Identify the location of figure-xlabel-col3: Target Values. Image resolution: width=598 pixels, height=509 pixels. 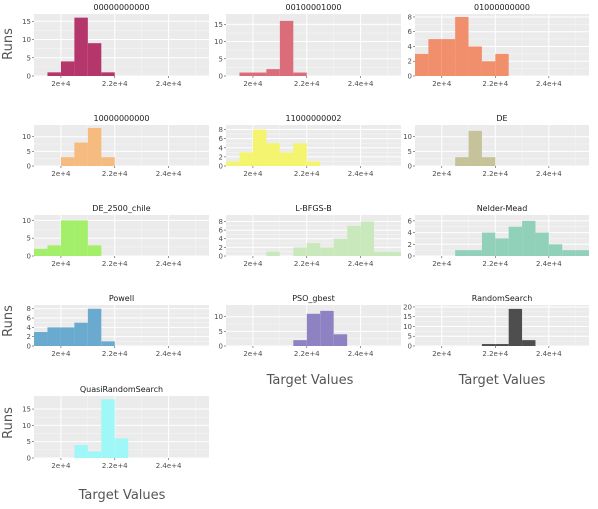
(502, 380).